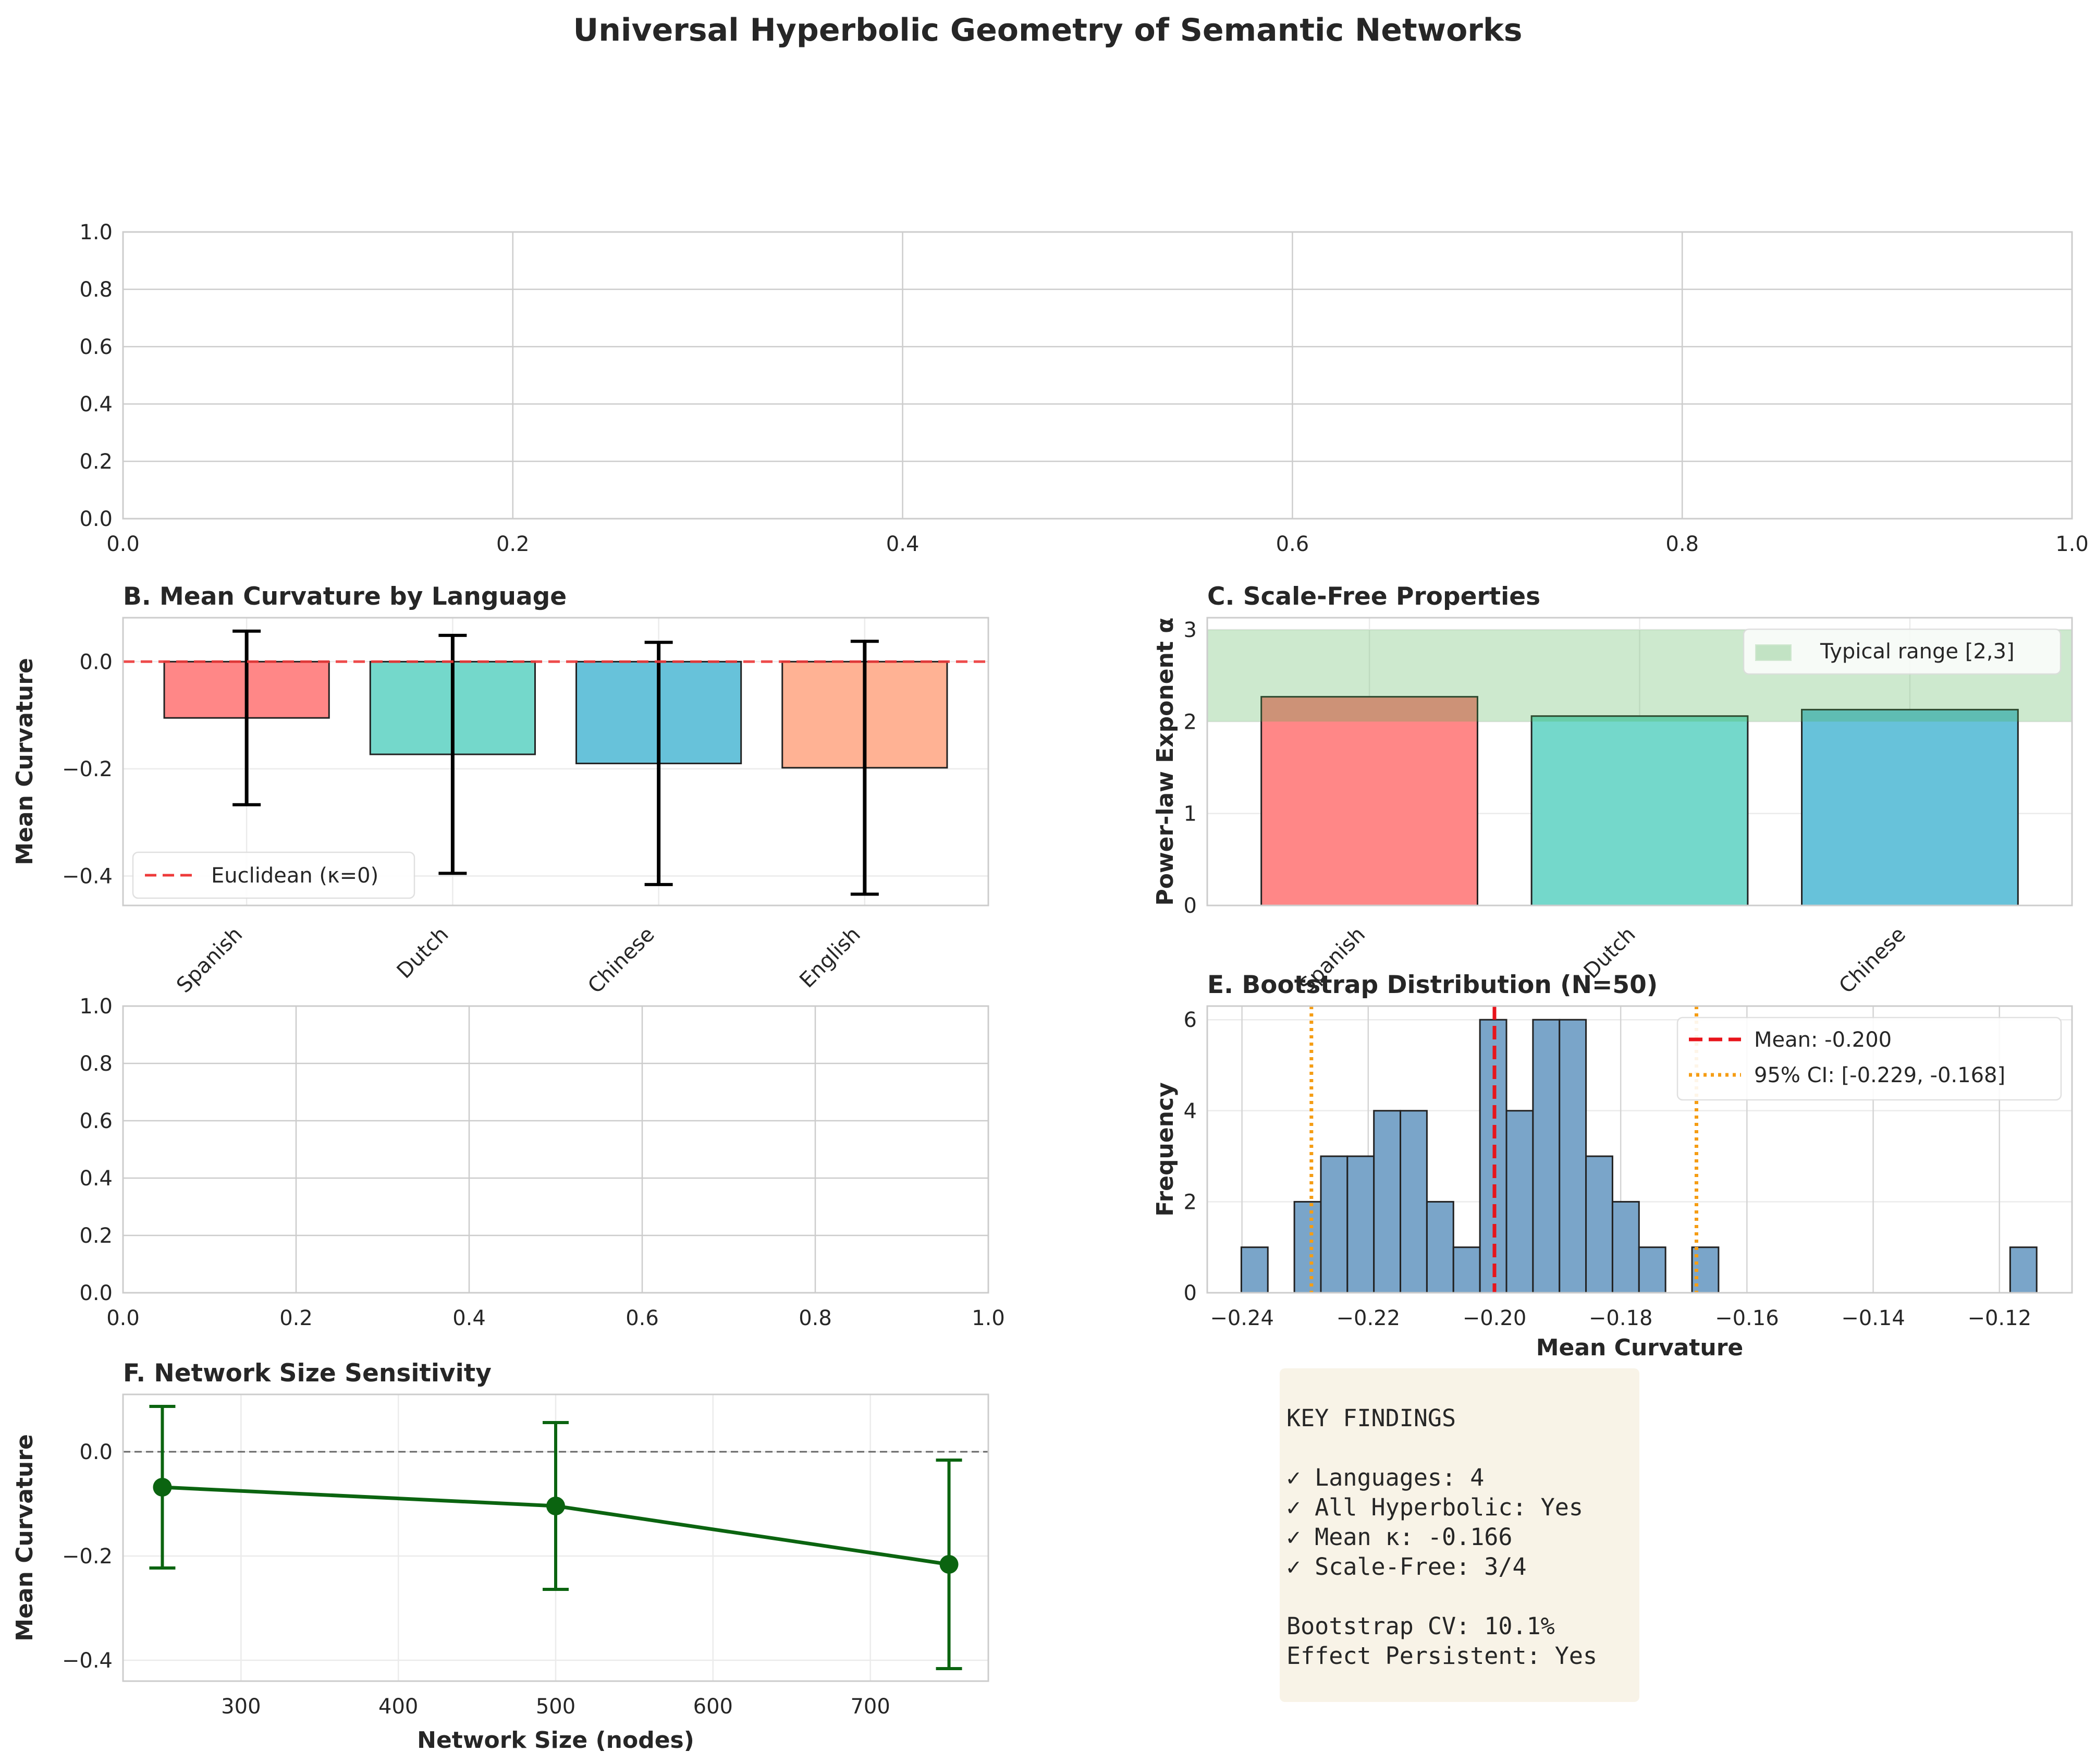  Describe the element at coordinates (1190, 814) in the screenshot. I see `panel-c-y-tick-label: 1` at that location.